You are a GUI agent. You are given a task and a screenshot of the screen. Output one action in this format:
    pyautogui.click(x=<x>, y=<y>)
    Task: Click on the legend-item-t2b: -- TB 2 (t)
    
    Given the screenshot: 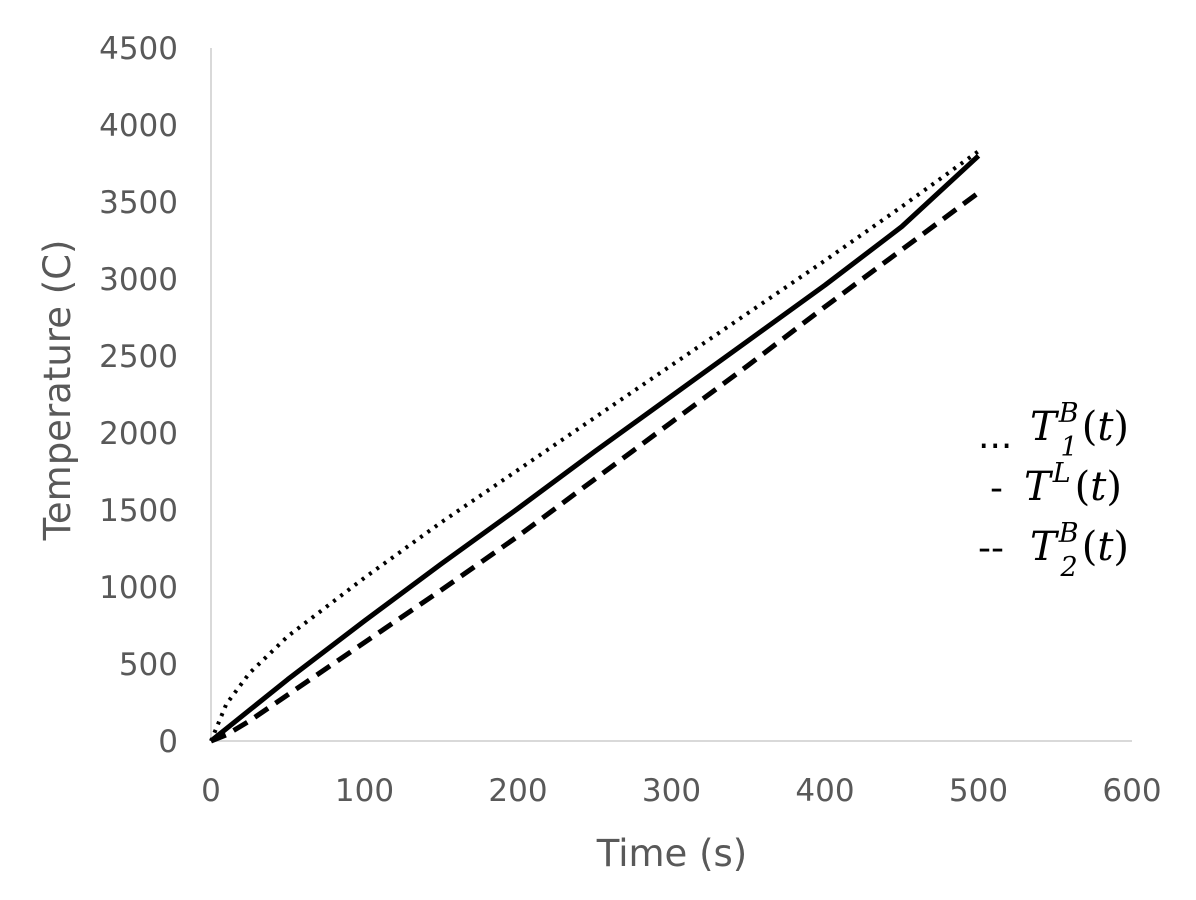 What is the action you would take?
    pyautogui.click(x=1053, y=550)
    